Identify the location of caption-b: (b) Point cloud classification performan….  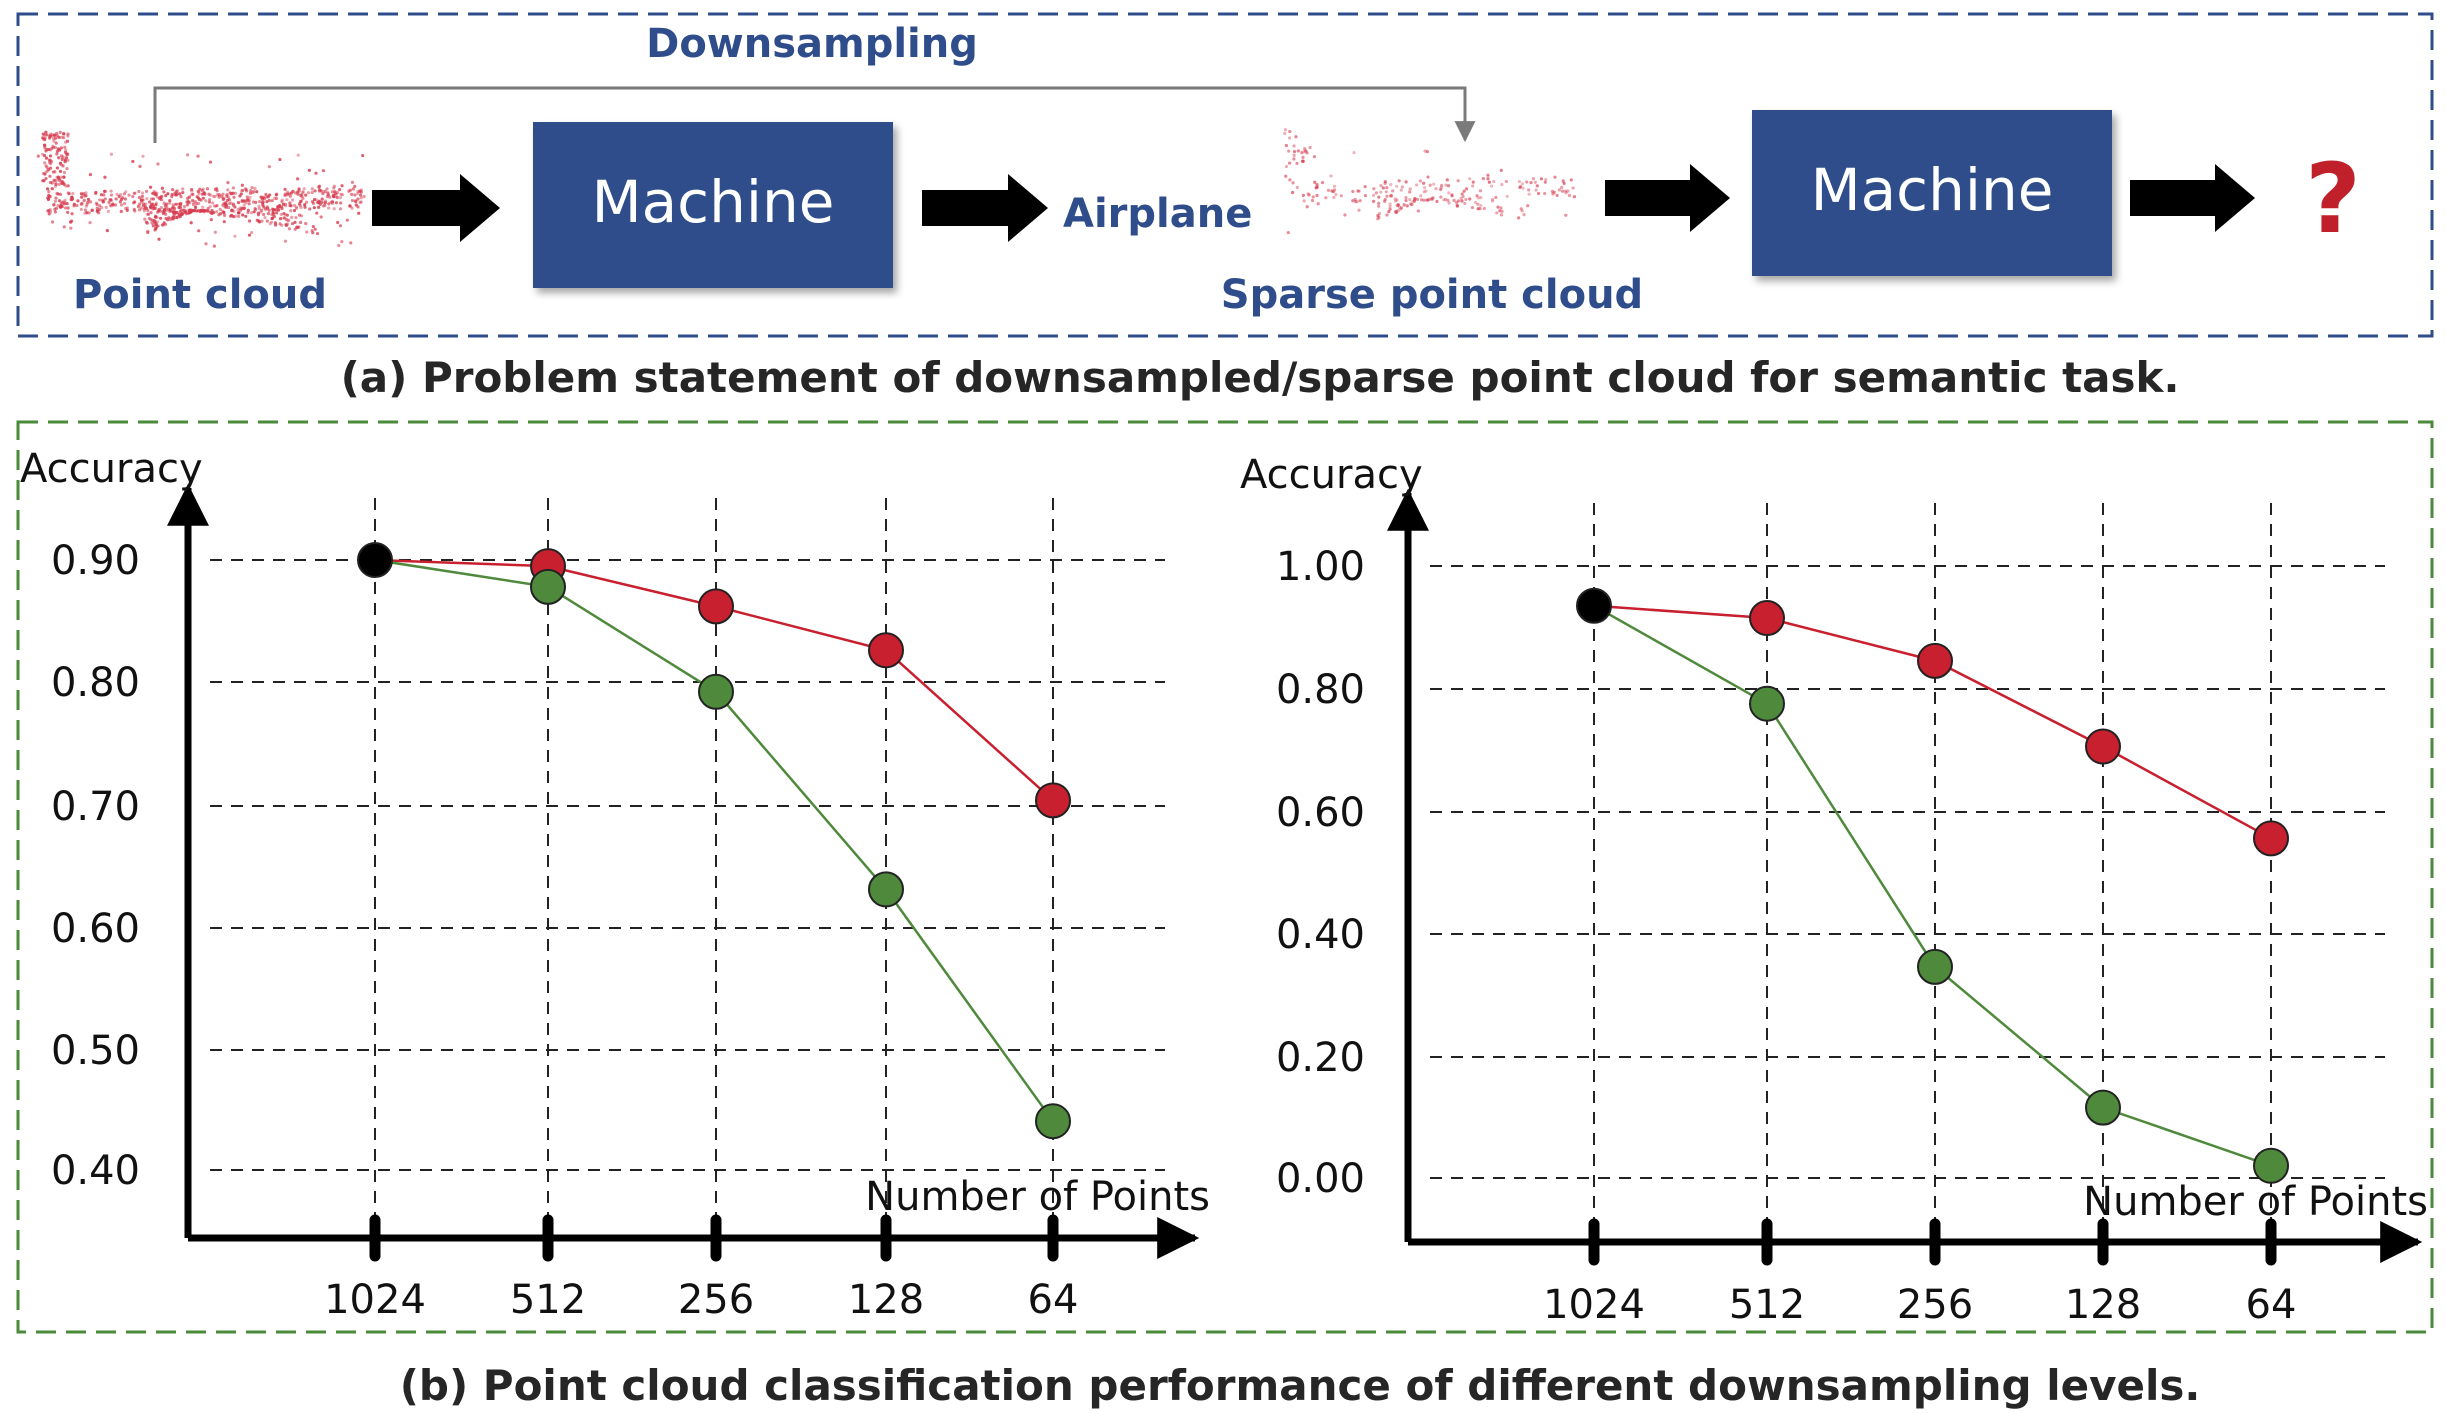
(1300, 1385).